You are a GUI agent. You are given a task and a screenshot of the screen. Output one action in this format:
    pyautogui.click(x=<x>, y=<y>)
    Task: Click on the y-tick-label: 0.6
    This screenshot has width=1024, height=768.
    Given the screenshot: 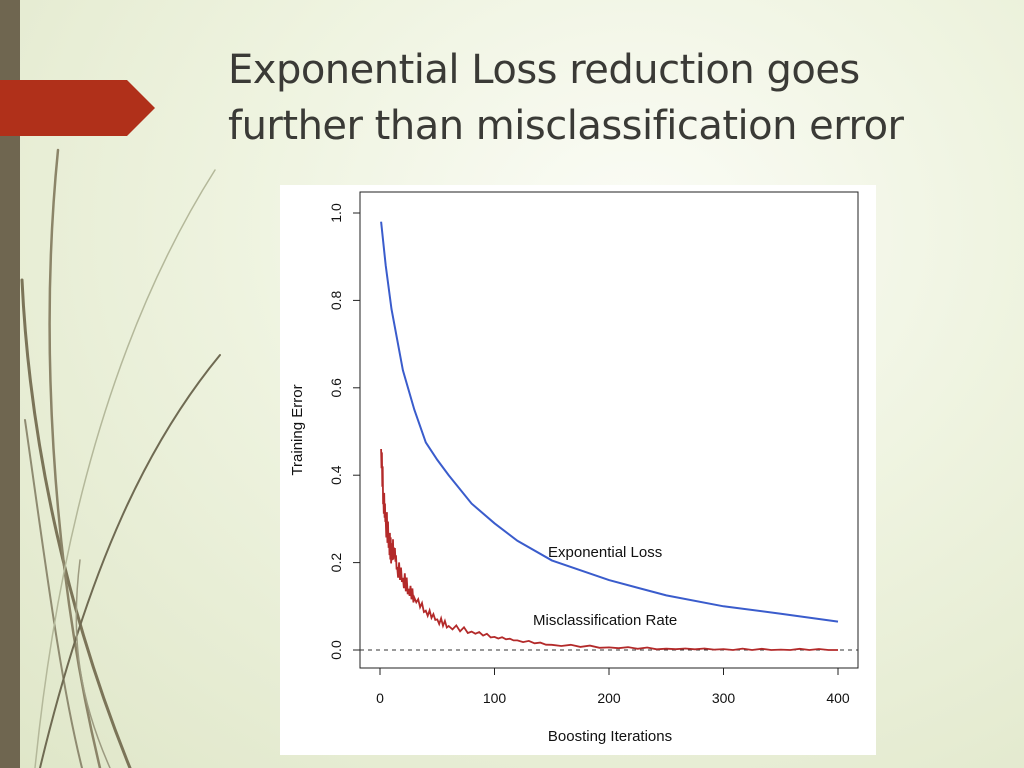 What is the action you would take?
    pyautogui.click(x=336, y=388)
    